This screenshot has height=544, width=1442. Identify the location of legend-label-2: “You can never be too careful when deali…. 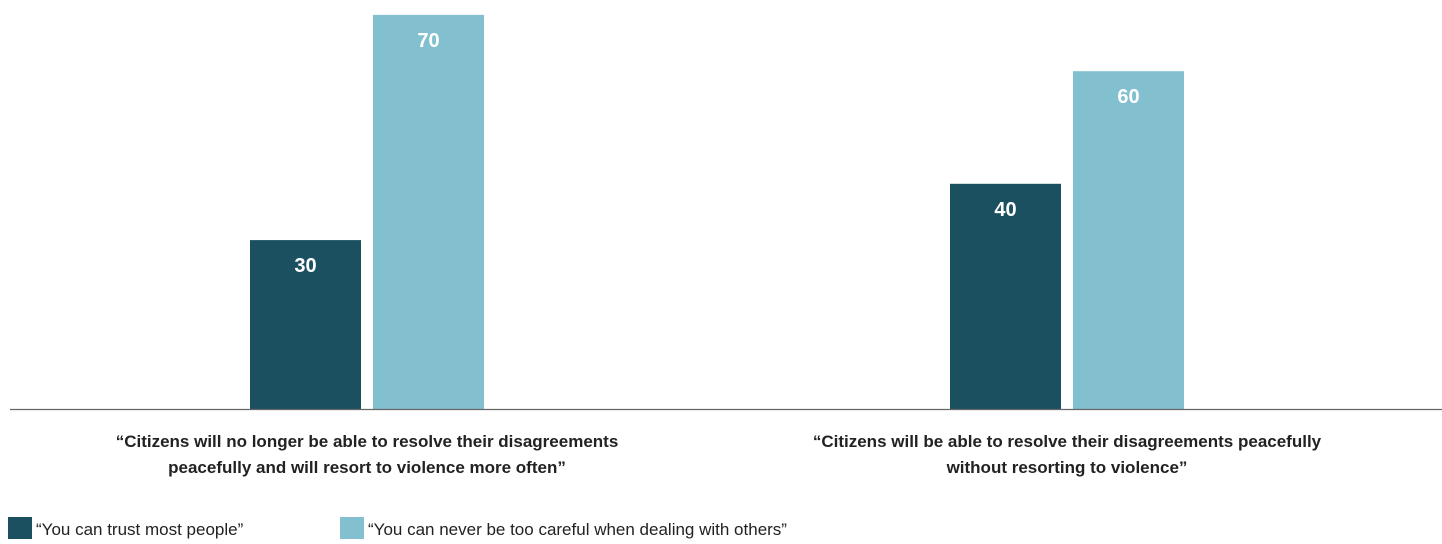
(577, 529).